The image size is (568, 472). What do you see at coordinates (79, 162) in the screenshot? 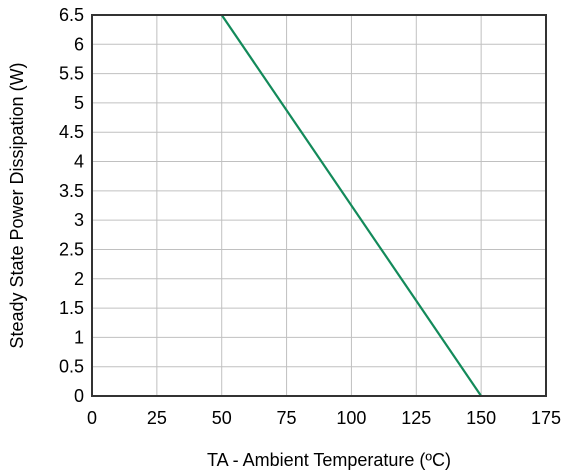
I see `y-tick-label: 4` at bounding box center [79, 162].